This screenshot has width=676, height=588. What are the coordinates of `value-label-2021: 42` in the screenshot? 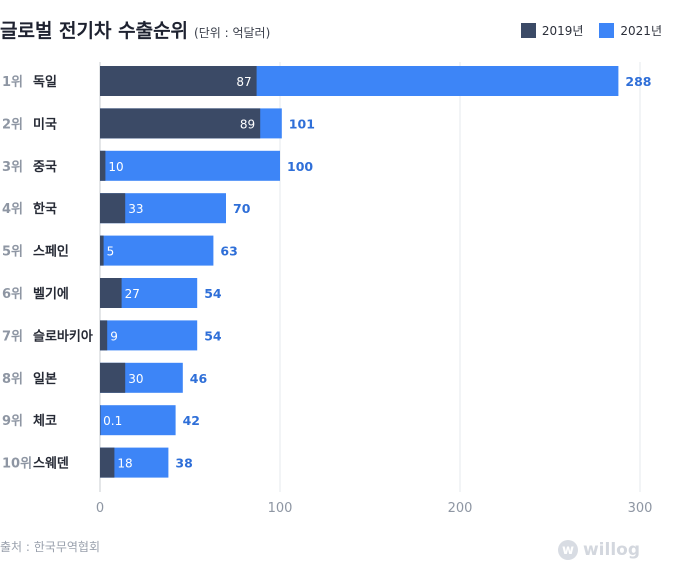 It's located at (191, 420).